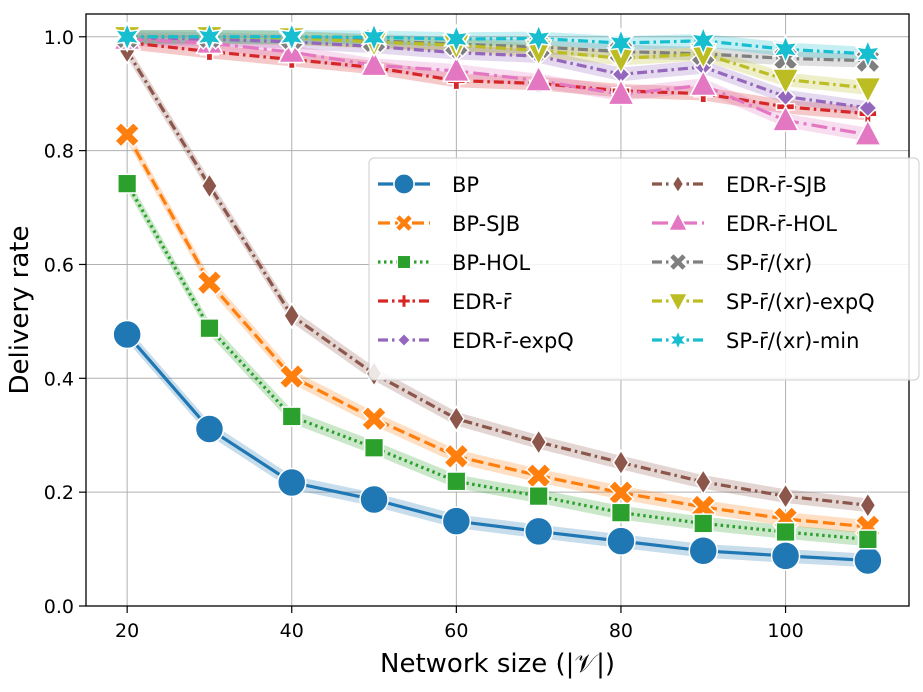 This screenshot has width=923, height=692. I want to click on x-tick-label: 20, so click(127, 631).